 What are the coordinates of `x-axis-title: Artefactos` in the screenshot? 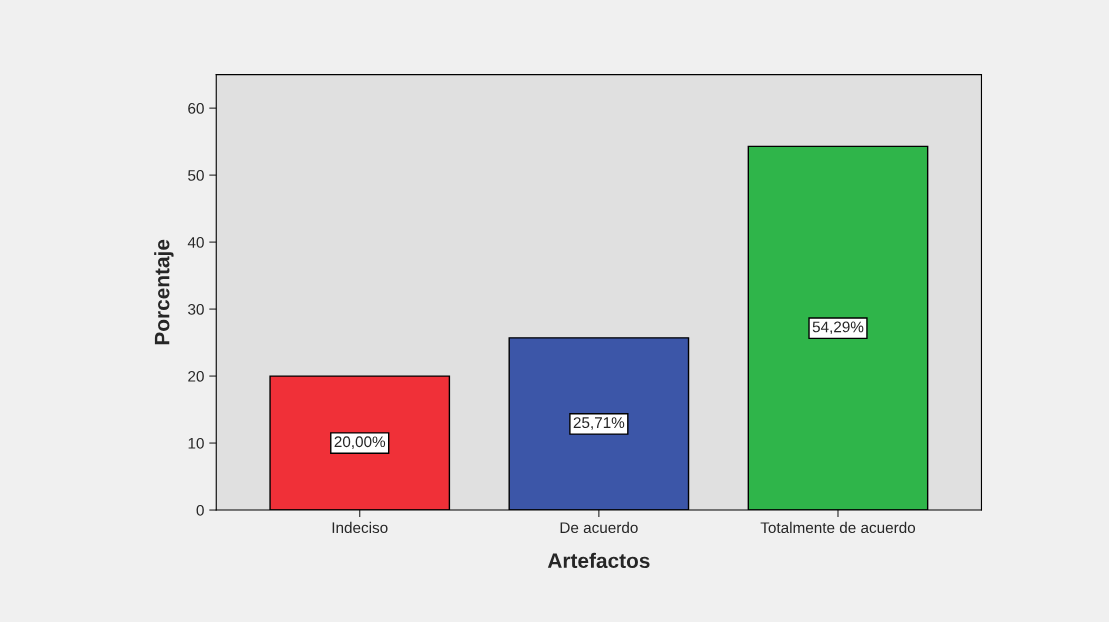 It's located at (598, 560).